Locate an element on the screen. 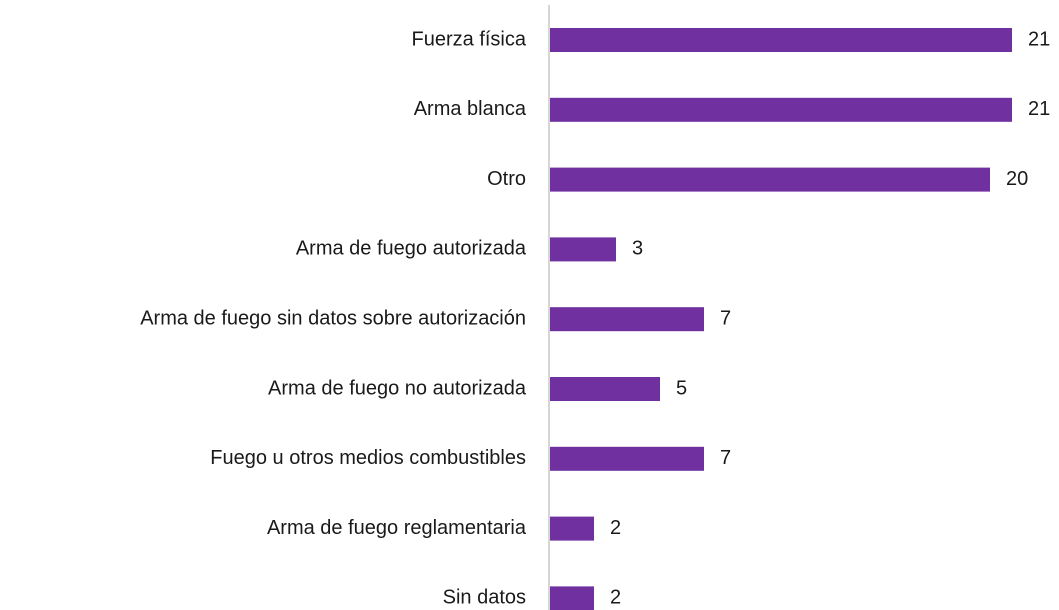  category-label: Arma de fuego no autorizada is located at coordinates (397, 388).